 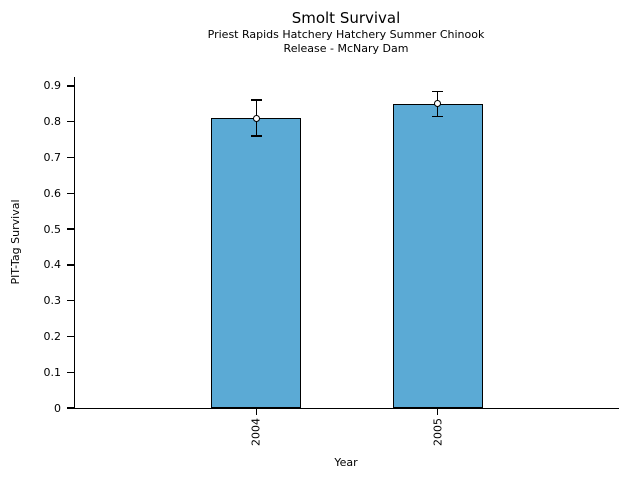 I want to click on x-axis-tick-label-2005: 2005, so click(x=438, y=432).